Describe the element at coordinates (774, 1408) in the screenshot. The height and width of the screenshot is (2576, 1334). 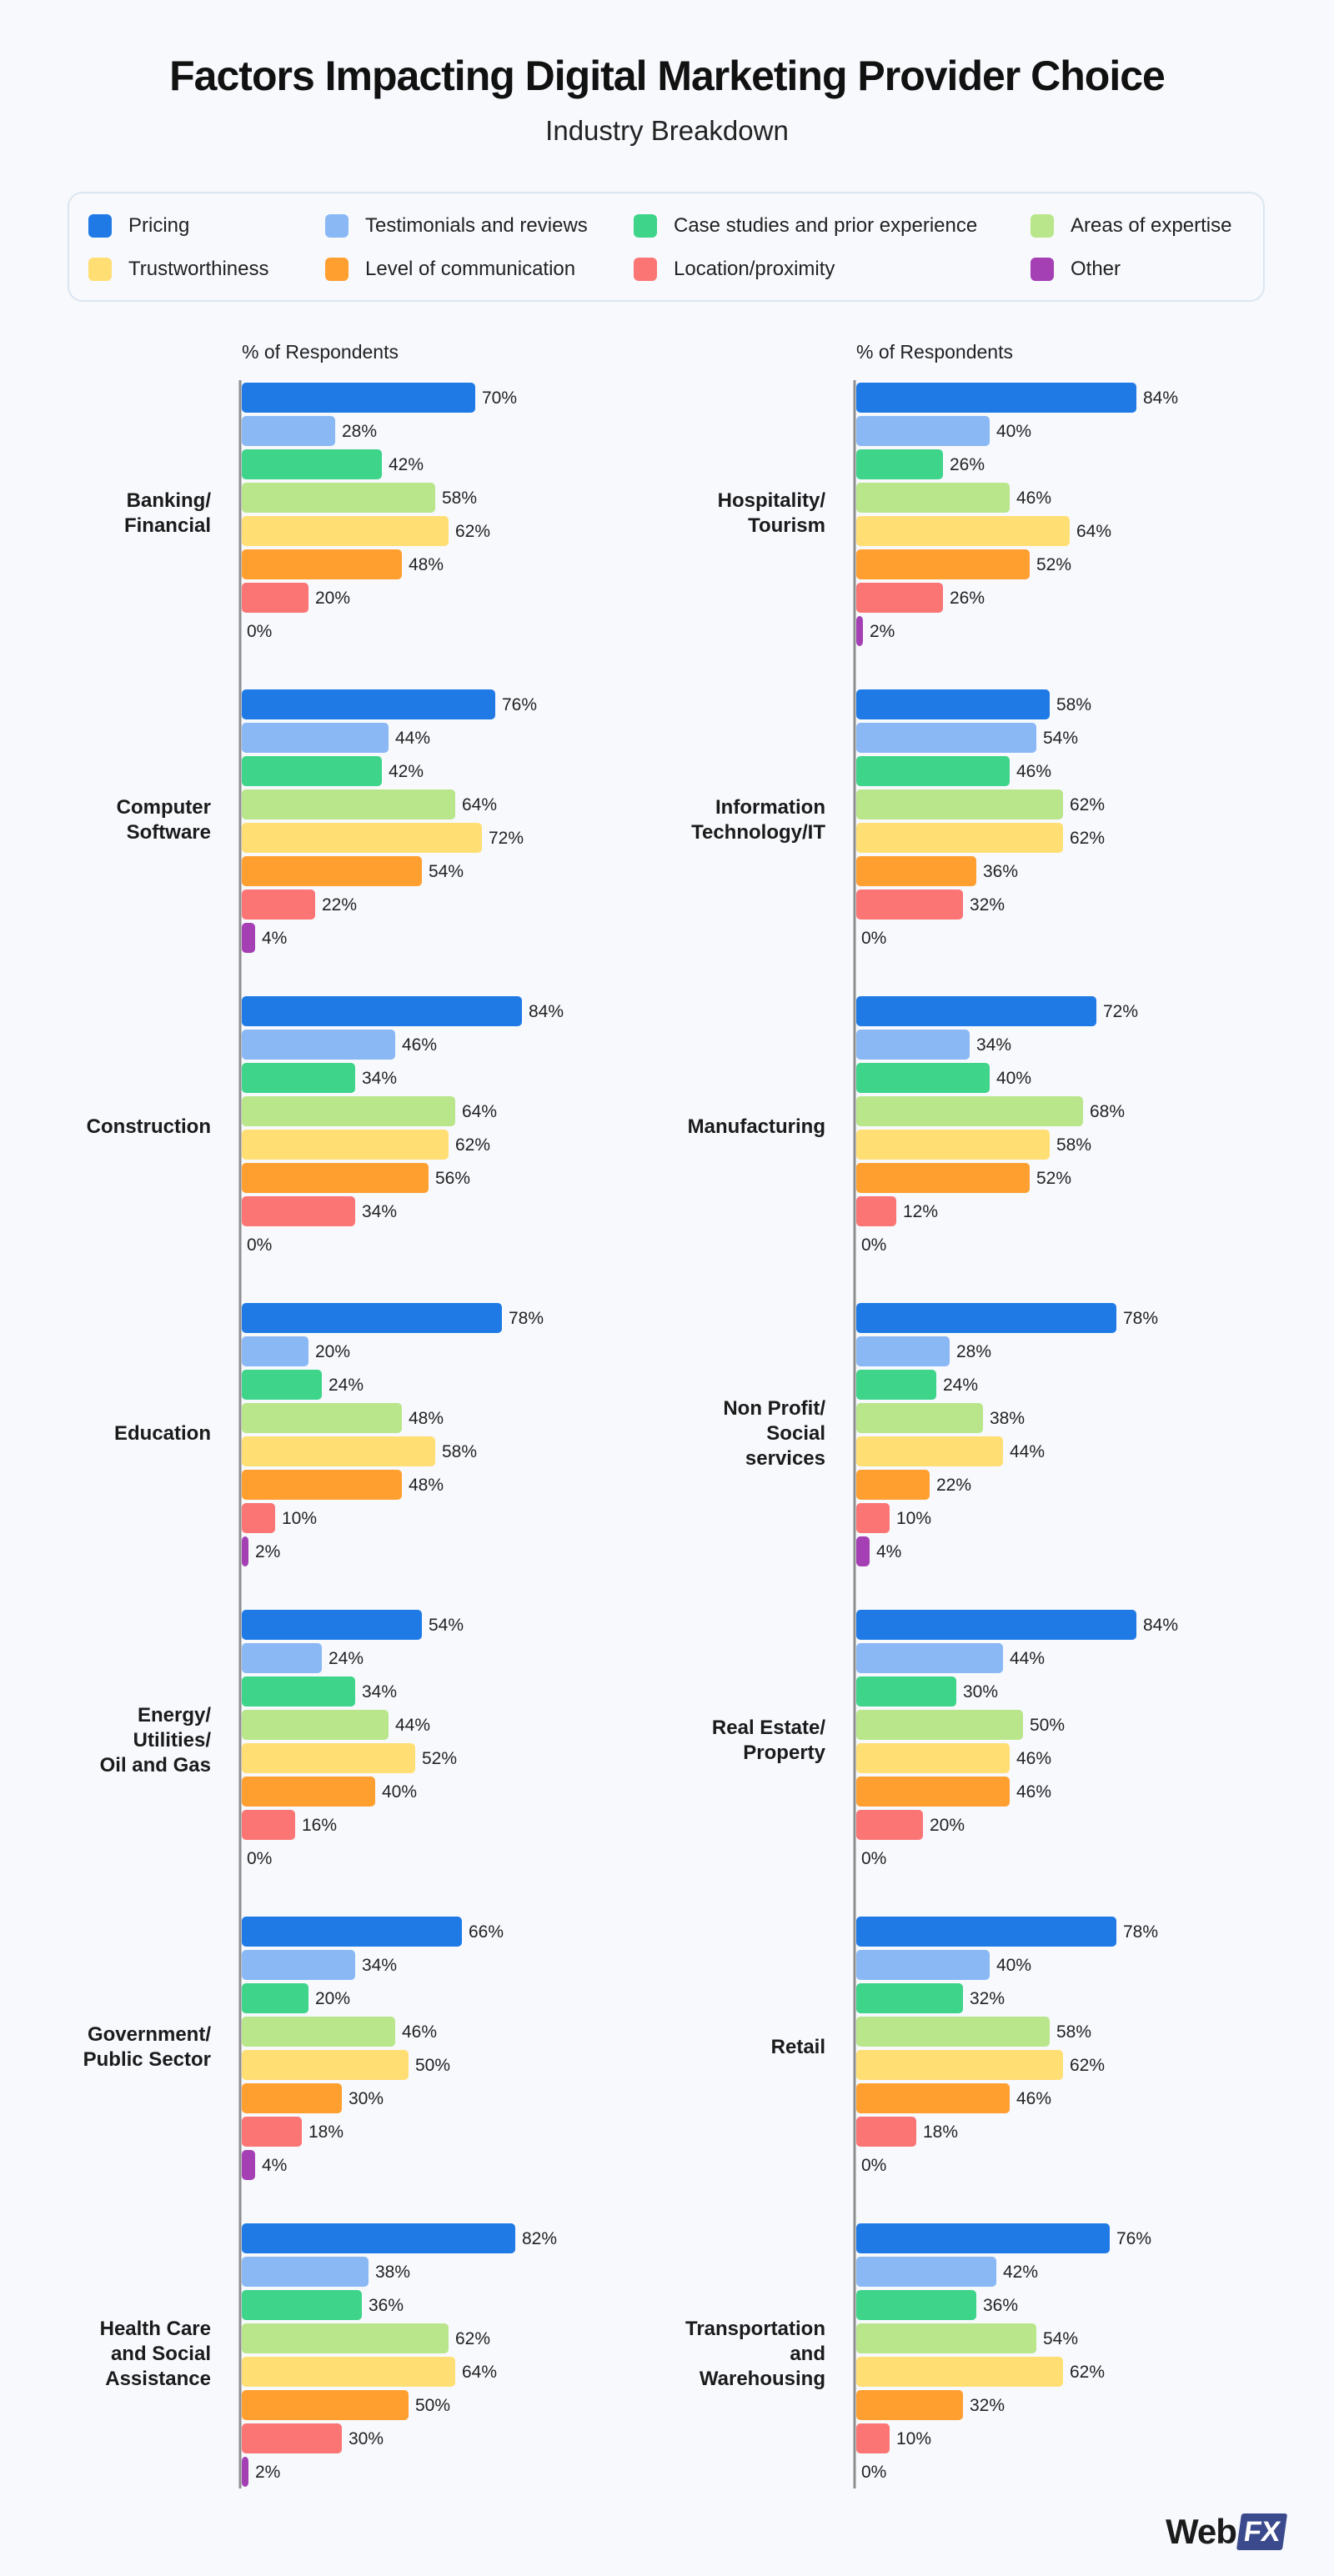
I see `right-category-label-line: Non Profit/` at that location.